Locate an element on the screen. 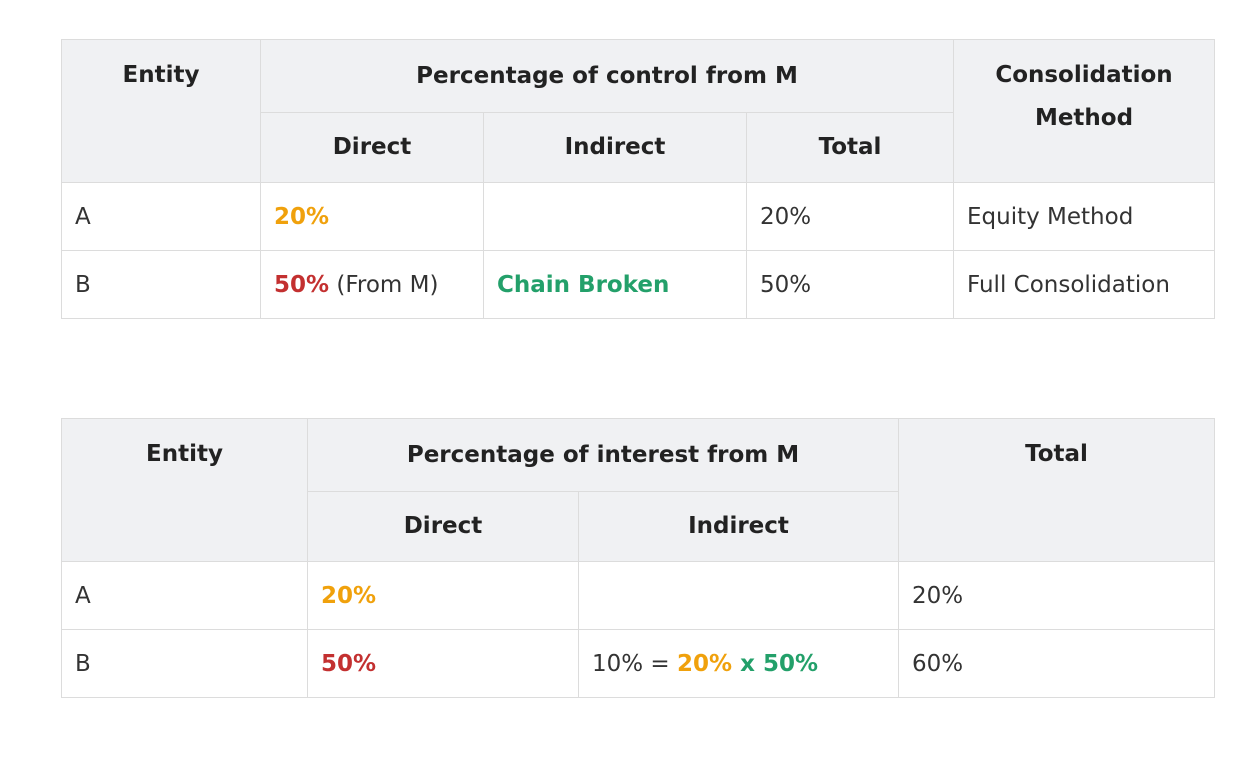 The width and height of the screenshot is (1250, 767). interest-total-header: Total is located at coordinates (1056, 490).